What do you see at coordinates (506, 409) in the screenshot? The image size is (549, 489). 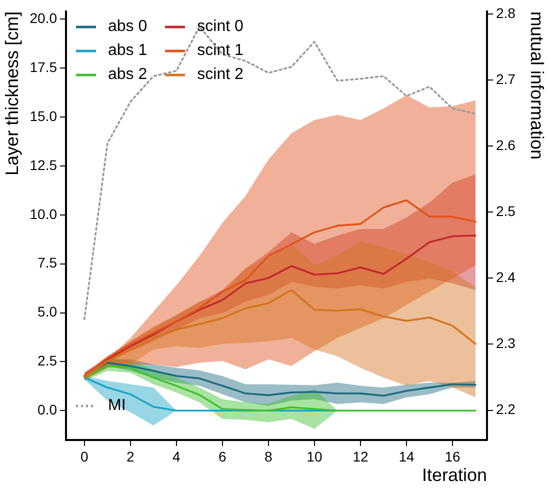 I see `y2-tick-label: 2.2` at bounding box center [506, 409].